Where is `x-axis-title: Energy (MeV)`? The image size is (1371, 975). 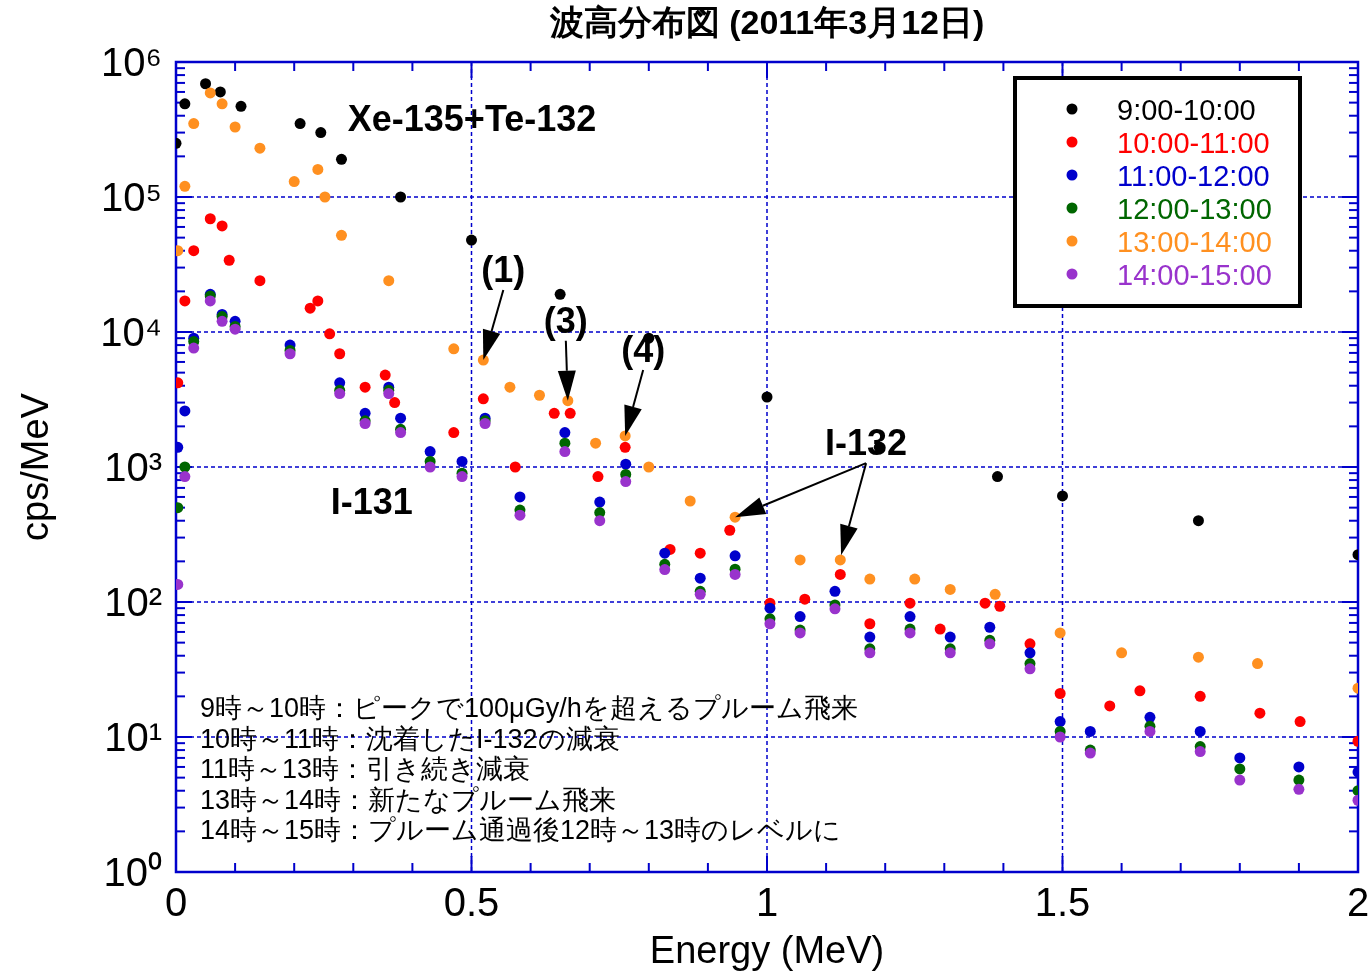
x-axis-title: Energy (MeV) is located at coordinates (767, 950).